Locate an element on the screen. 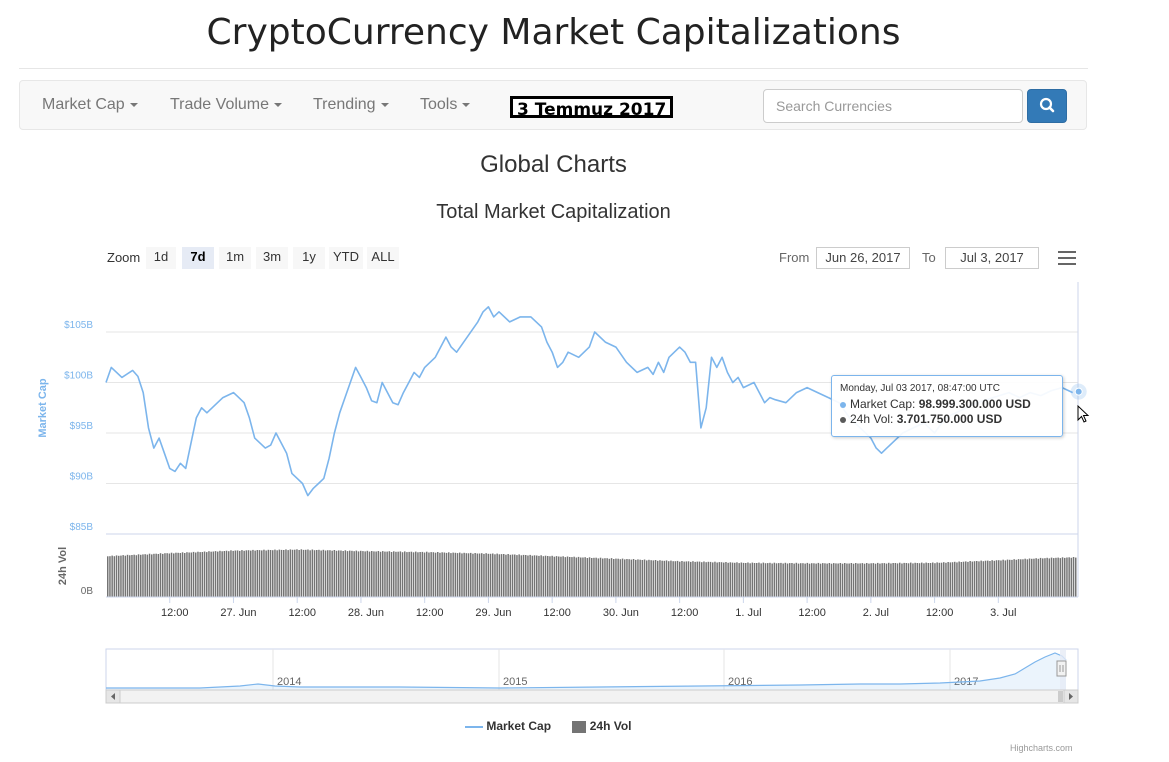 This screenshot has width=1169, height=762. zoom-label: Zoom is located at coordinates (124, 257).